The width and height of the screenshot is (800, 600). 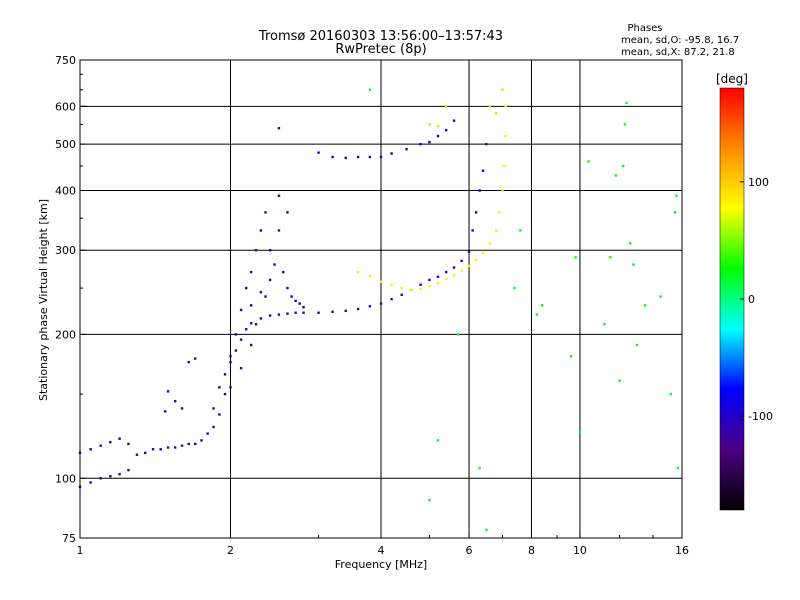 I want to click on colorbar-tick-label: 100, so click(x=758, y=182).